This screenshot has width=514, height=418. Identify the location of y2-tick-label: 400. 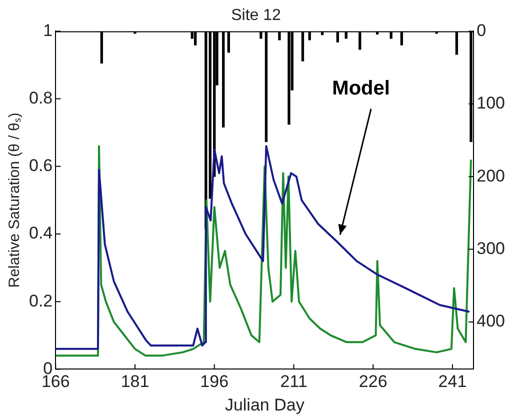
(491, 321).